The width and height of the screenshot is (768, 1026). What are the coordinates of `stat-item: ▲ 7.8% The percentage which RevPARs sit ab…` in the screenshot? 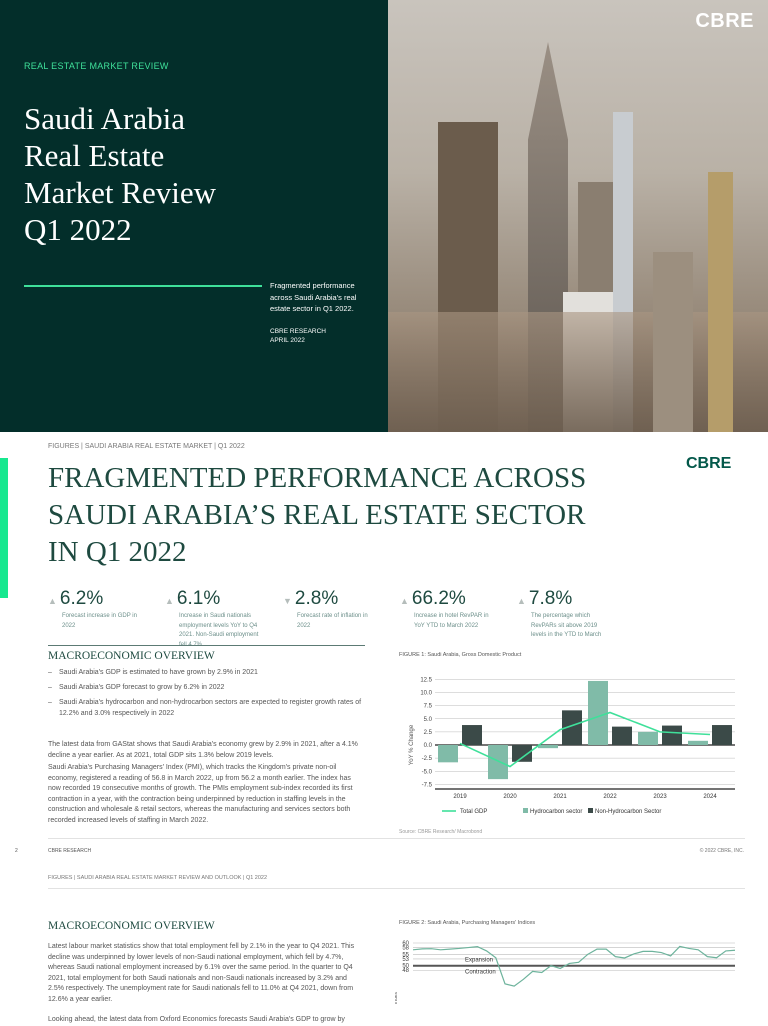 It's located at (572, 614).